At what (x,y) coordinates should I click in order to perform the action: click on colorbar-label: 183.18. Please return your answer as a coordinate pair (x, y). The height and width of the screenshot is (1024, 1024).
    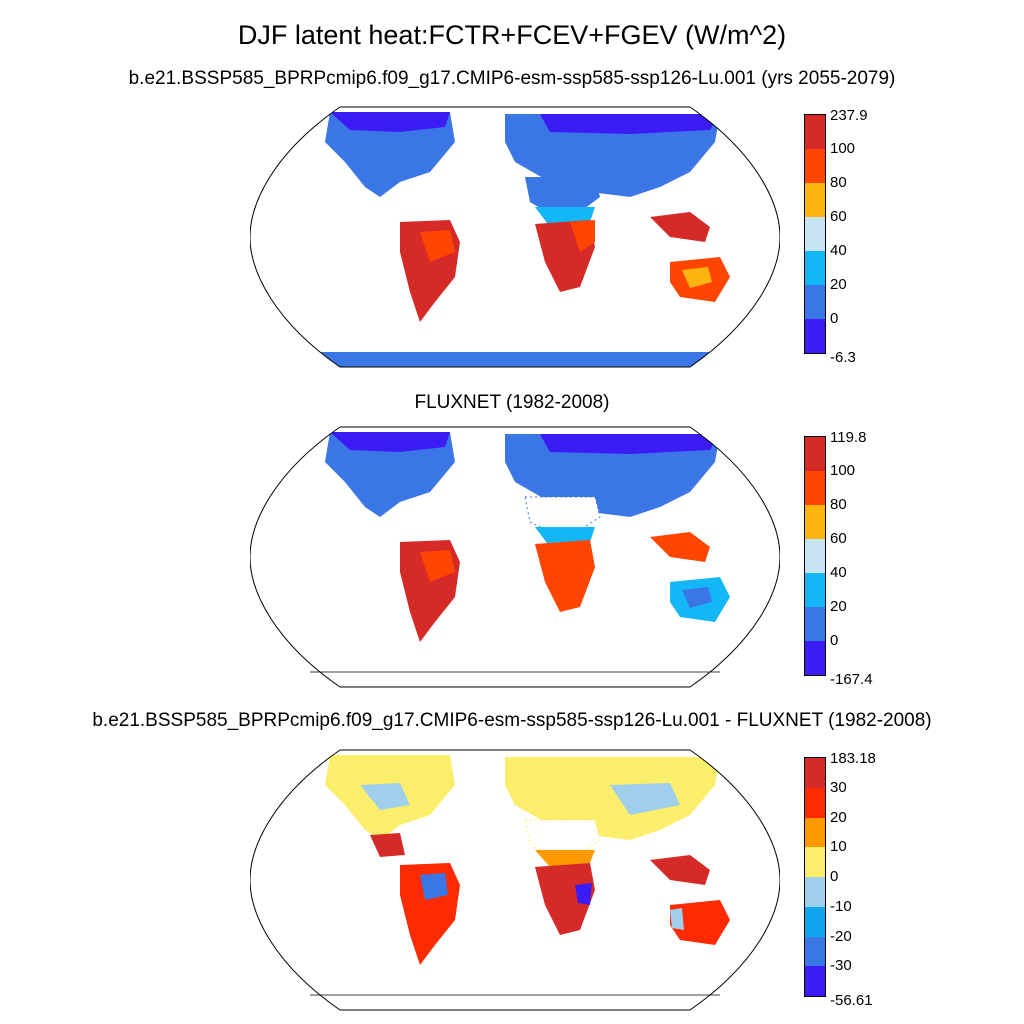
    Looking at the image, I should click on (853, 758).